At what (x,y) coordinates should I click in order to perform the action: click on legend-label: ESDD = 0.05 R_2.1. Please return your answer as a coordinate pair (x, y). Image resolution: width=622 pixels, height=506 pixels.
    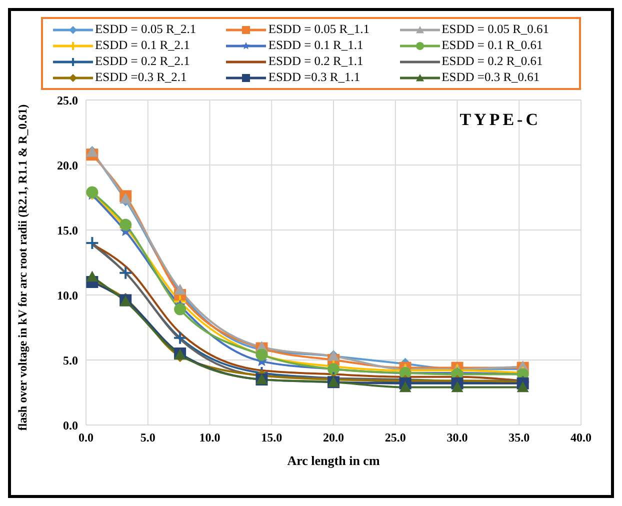
    Looking at the image, I should click on (145, 29).